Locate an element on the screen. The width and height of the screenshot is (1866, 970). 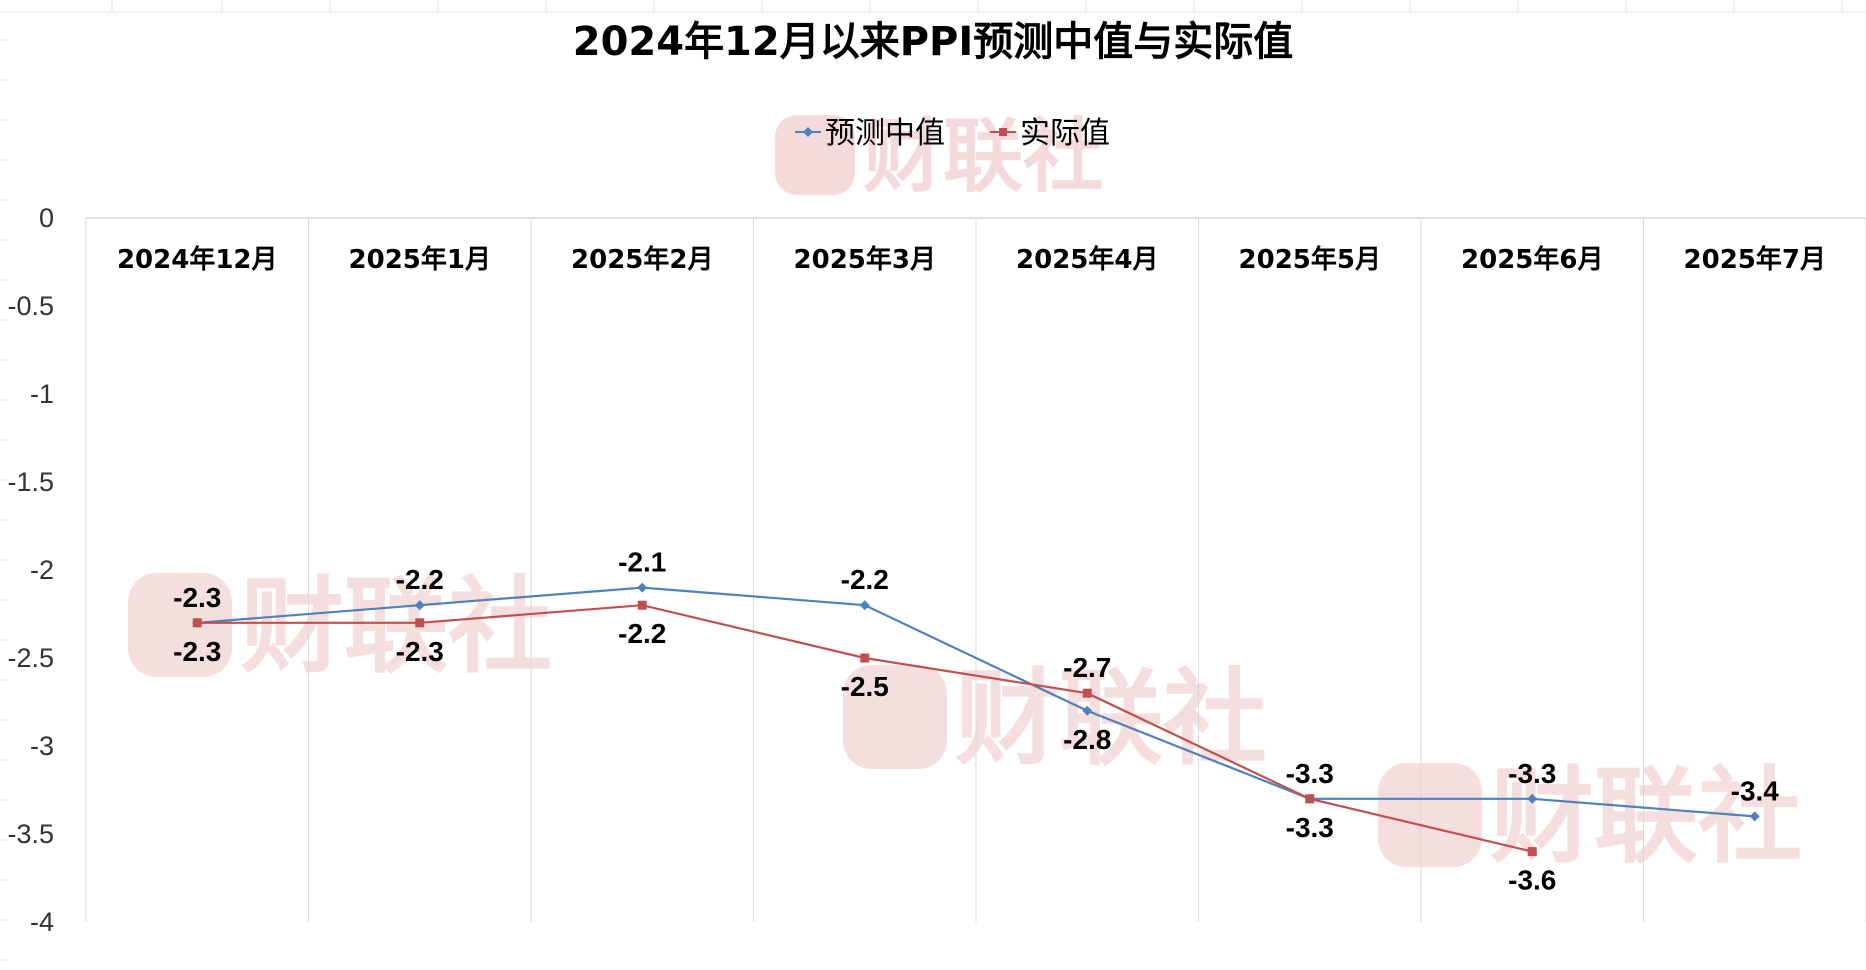
watermark-1: 财联社 is located at coordinates (340, 626).